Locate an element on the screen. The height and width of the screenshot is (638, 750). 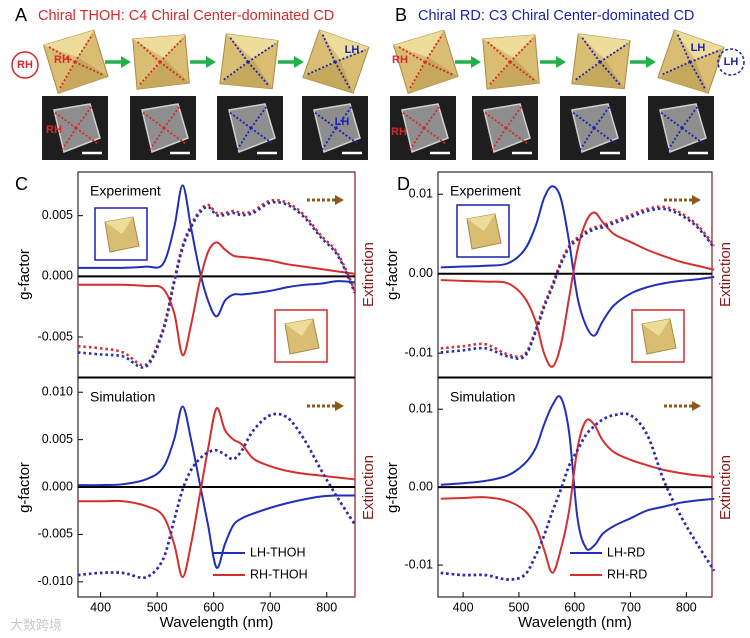
inset-frame is located at coordinates (301, 336).